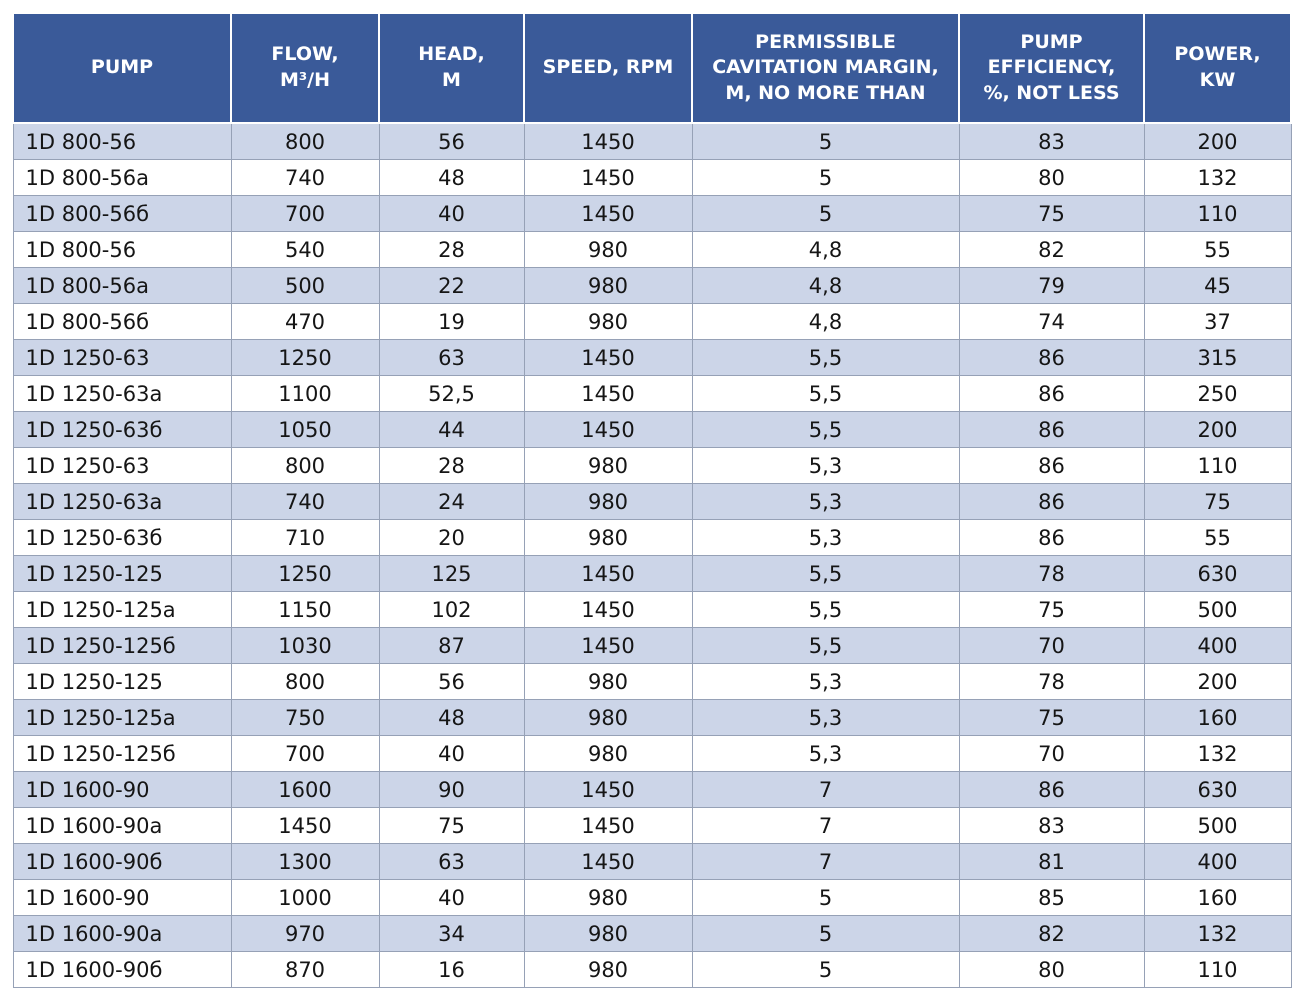 The image size is (1302, 1000). I want to click on value-cell: 750, so click(305, 717).